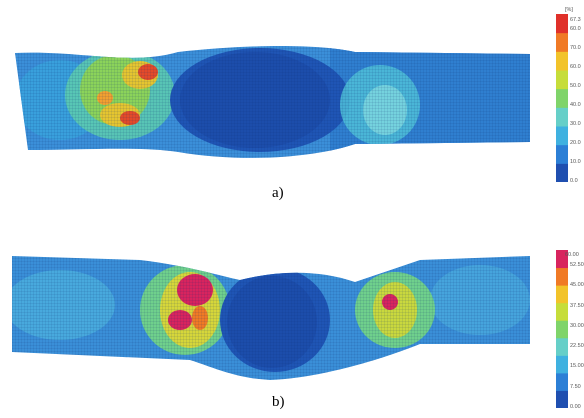 Image resolution: width=584 pixels, height=418 pixels. I want to click on colorbar-unit-a: [%], so click(569, 10).